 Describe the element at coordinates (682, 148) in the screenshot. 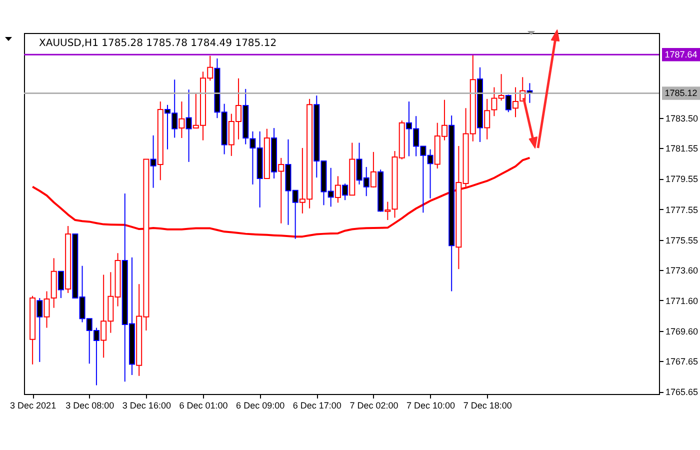

I see `y-tick-label: 1781.55` at that location.